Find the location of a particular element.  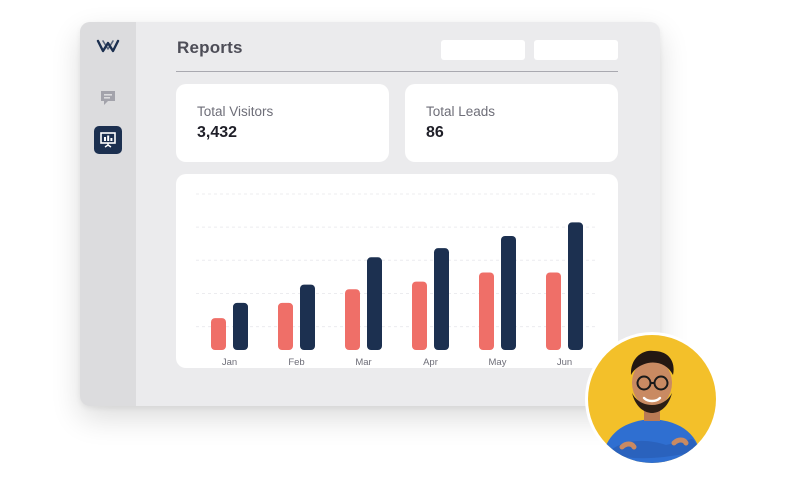

avatar is located at coordinates (652, 399).